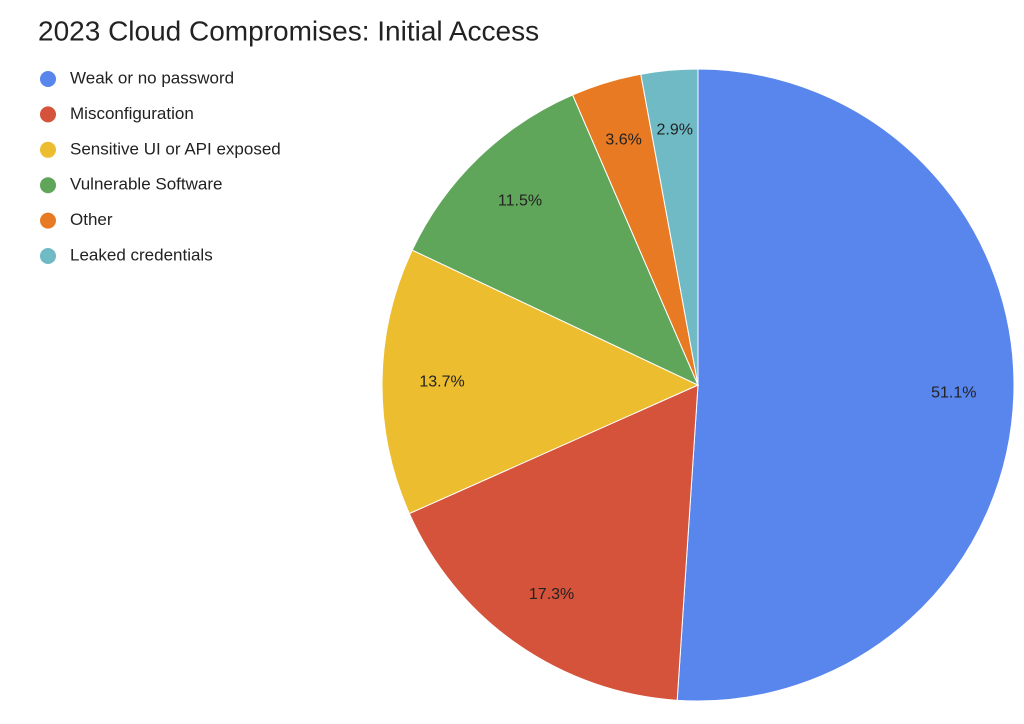  Describe the element at coordinates (623, 139) in the screenshot. I see `data-label: 3.6%` at that location.